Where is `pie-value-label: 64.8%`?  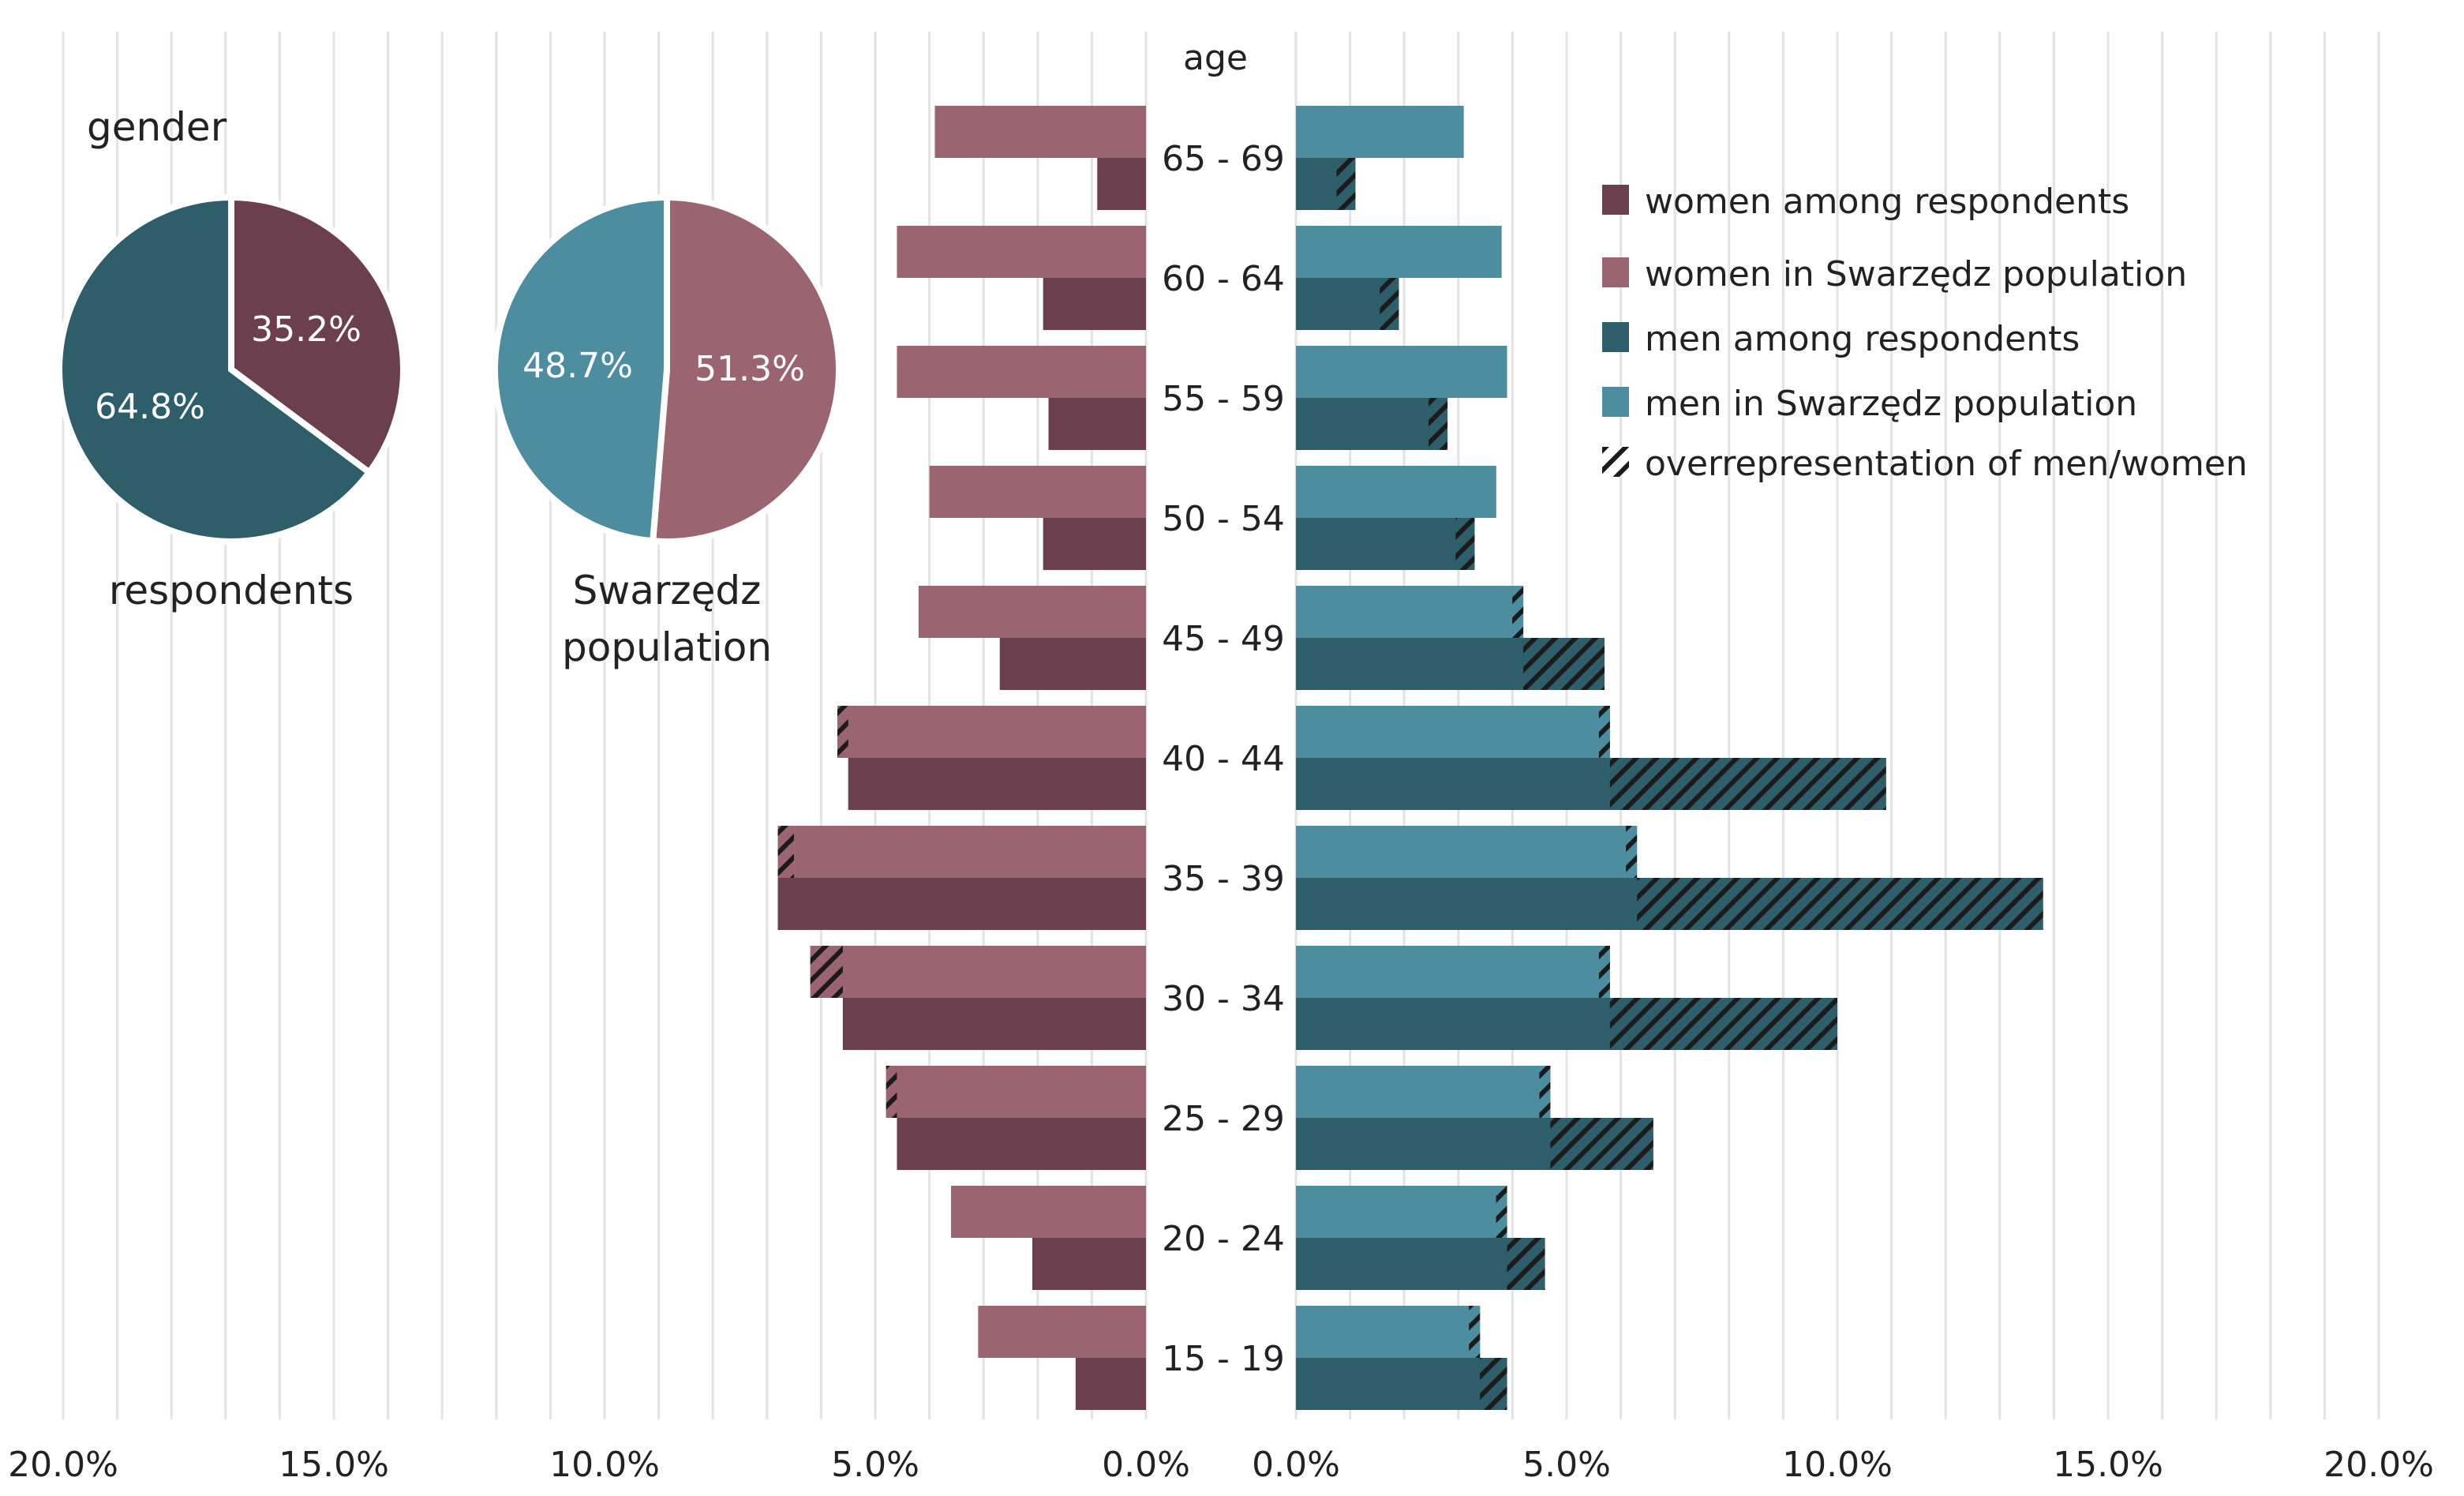
pie-value-label: 64.8% is located at coordinates (150, 407).